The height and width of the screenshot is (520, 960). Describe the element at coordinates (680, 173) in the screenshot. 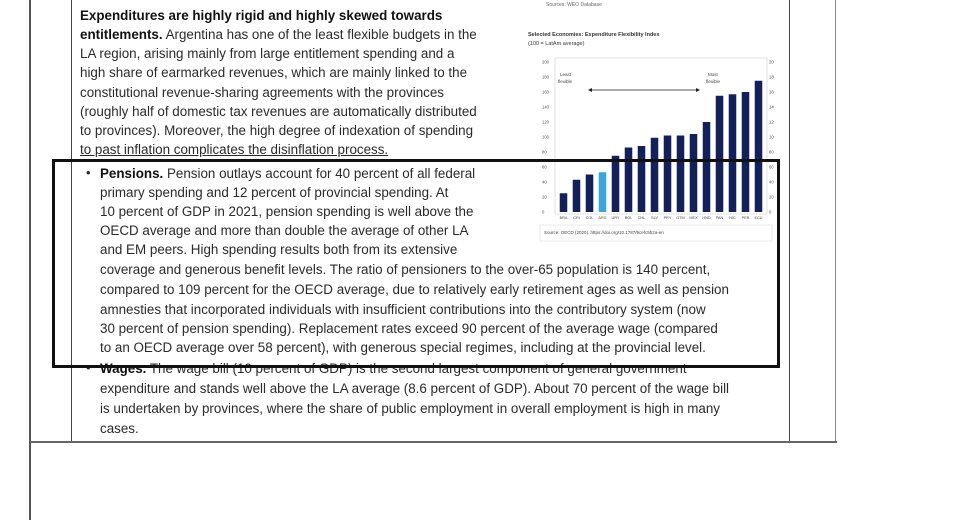

I see `bar-gtm` at that location.